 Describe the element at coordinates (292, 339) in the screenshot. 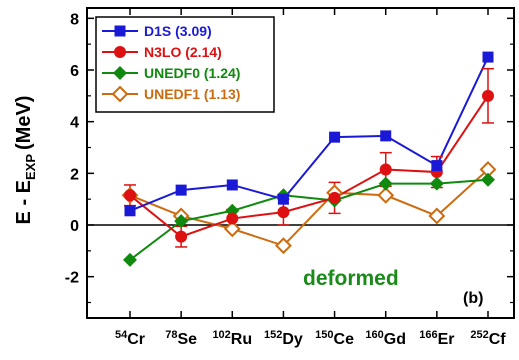

I see `x-tick-element: Dy` at that location.